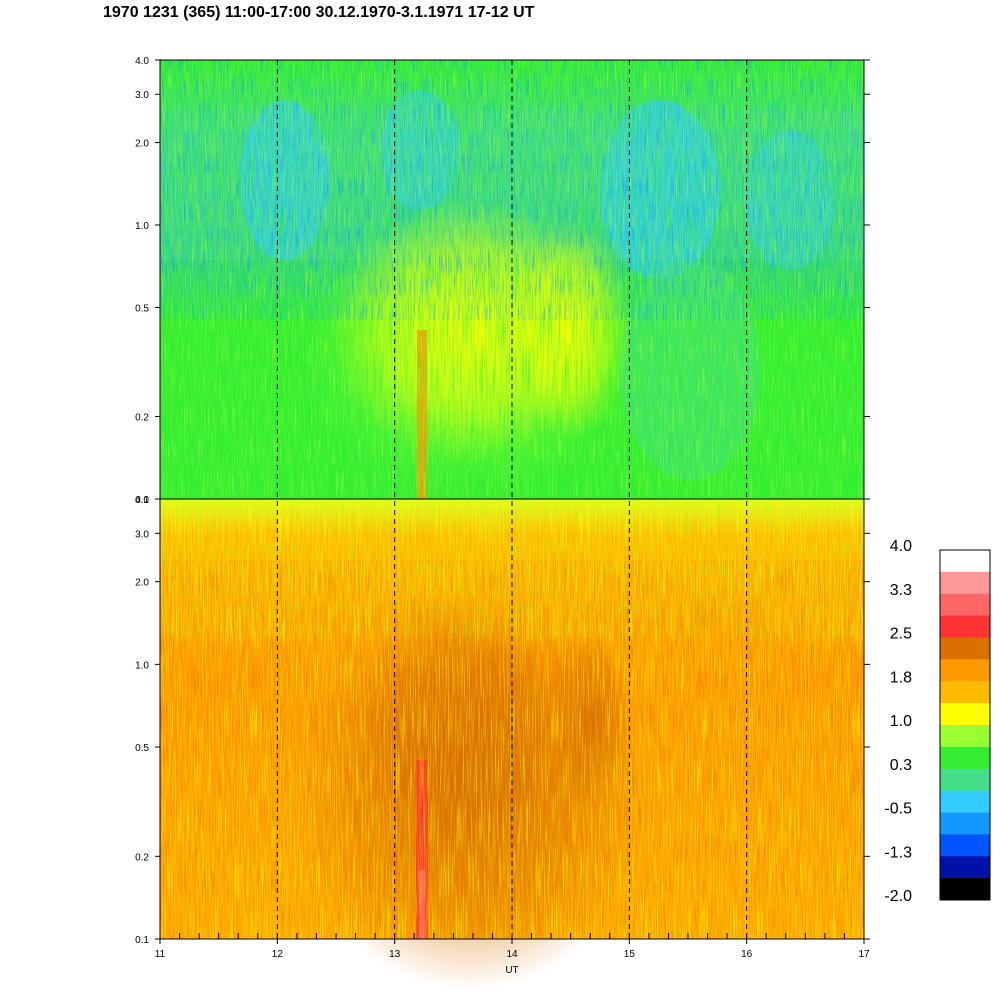 Image resolution: width=1000 pixels, height=1000 pixels. I want to click on x-tick-label: 12, so click(278, 954).